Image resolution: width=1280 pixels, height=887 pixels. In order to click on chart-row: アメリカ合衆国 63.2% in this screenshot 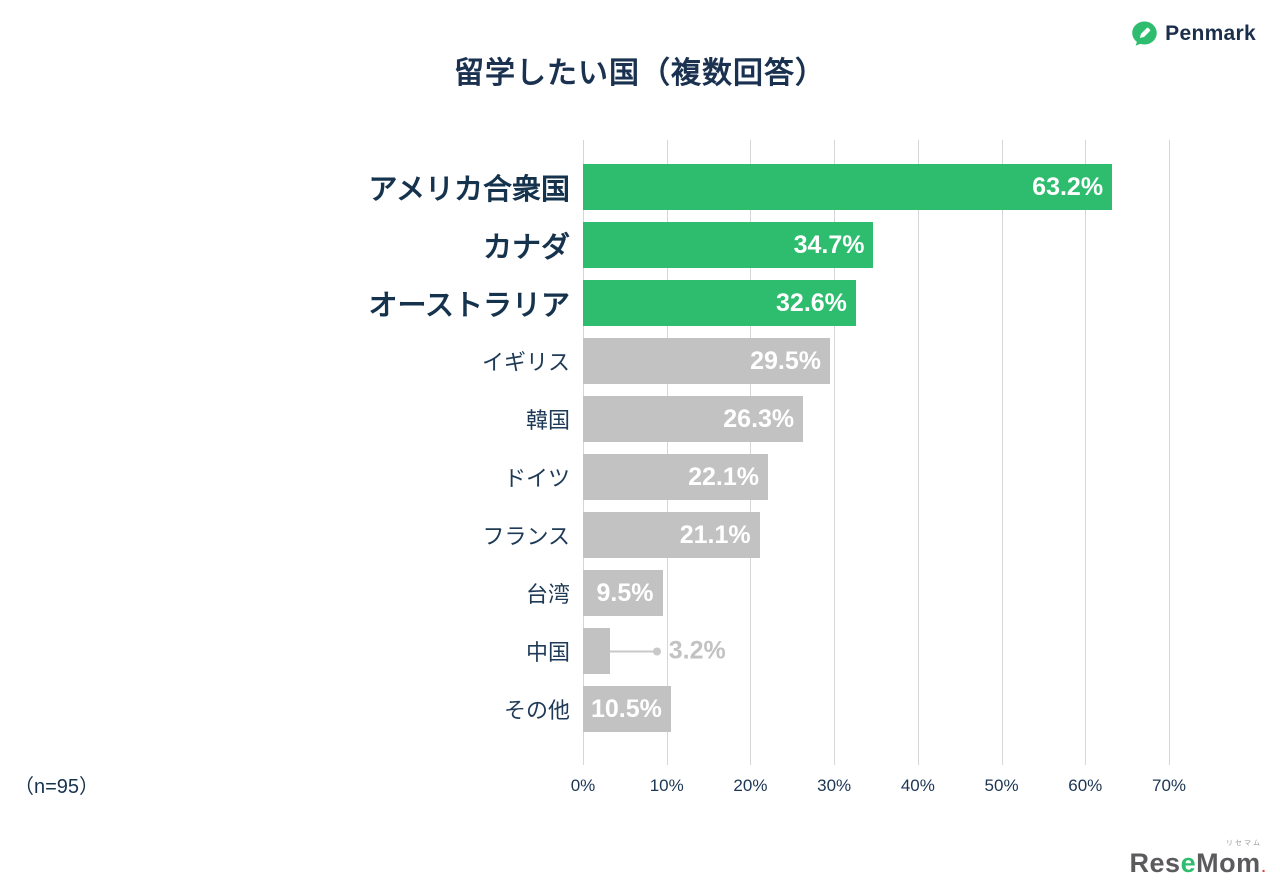, I will do `click(640, 187)`.